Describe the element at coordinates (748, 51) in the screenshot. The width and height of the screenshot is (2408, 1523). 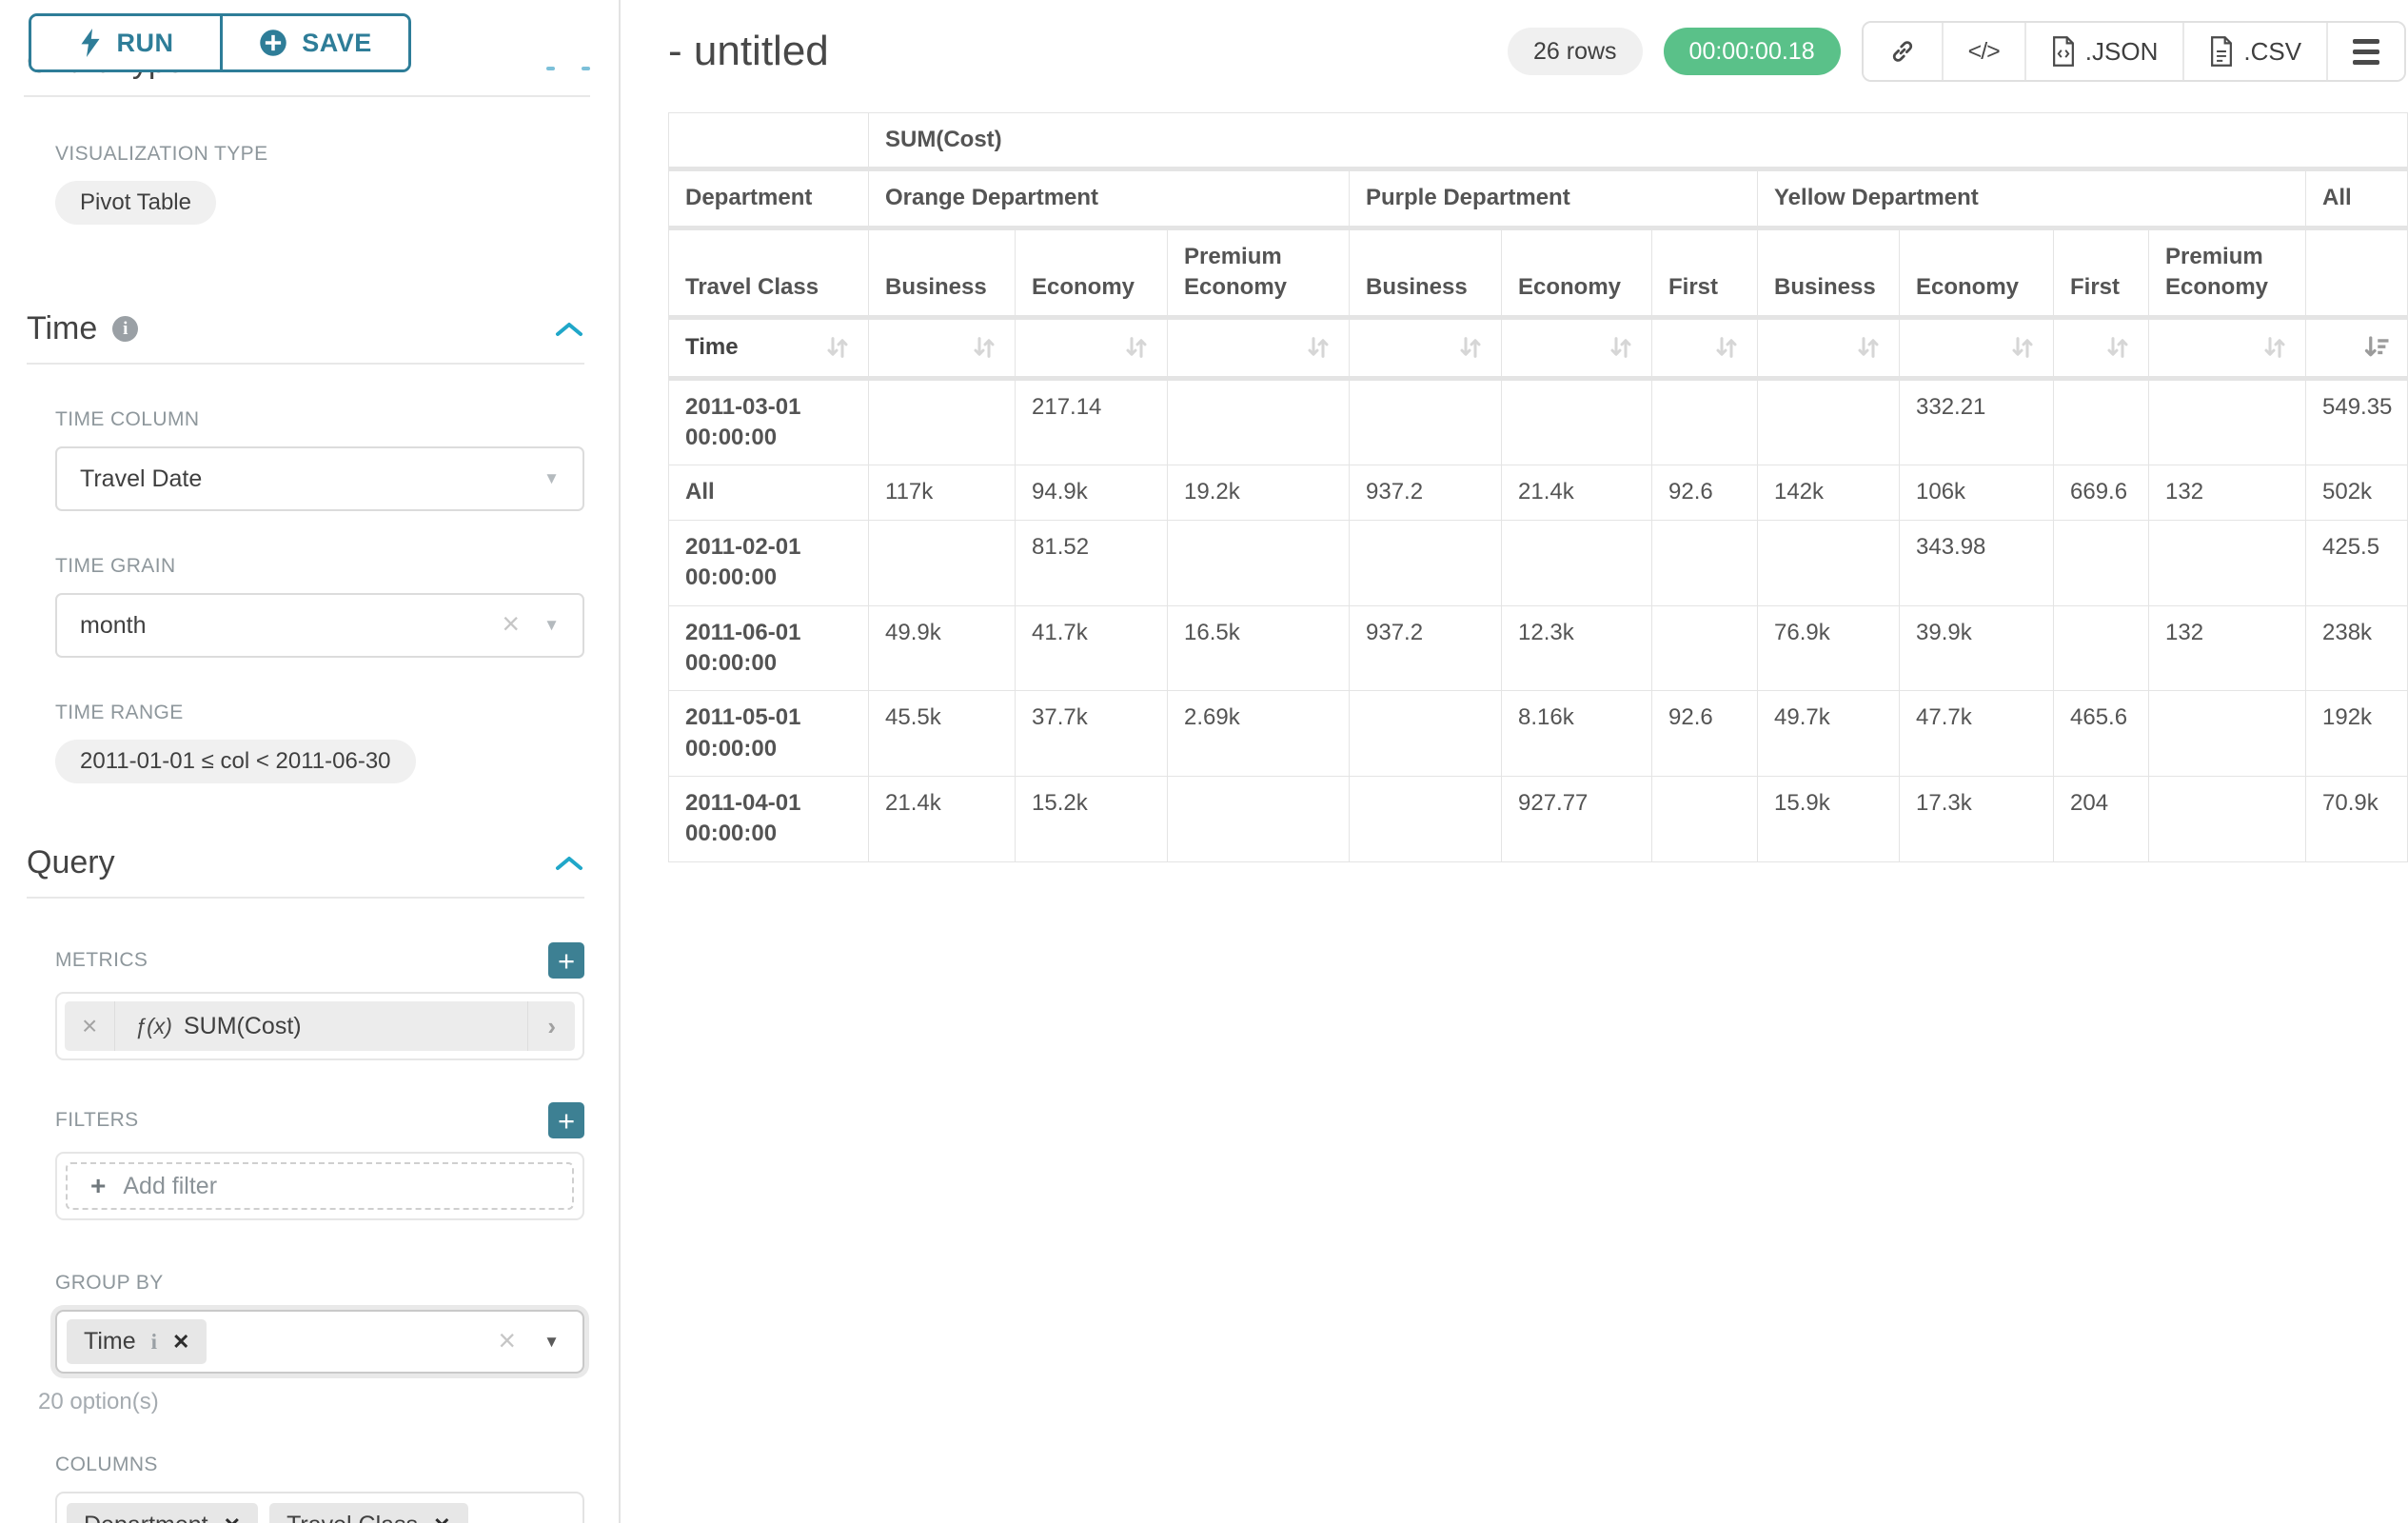
I see `chart-title: - untitled` at that location.